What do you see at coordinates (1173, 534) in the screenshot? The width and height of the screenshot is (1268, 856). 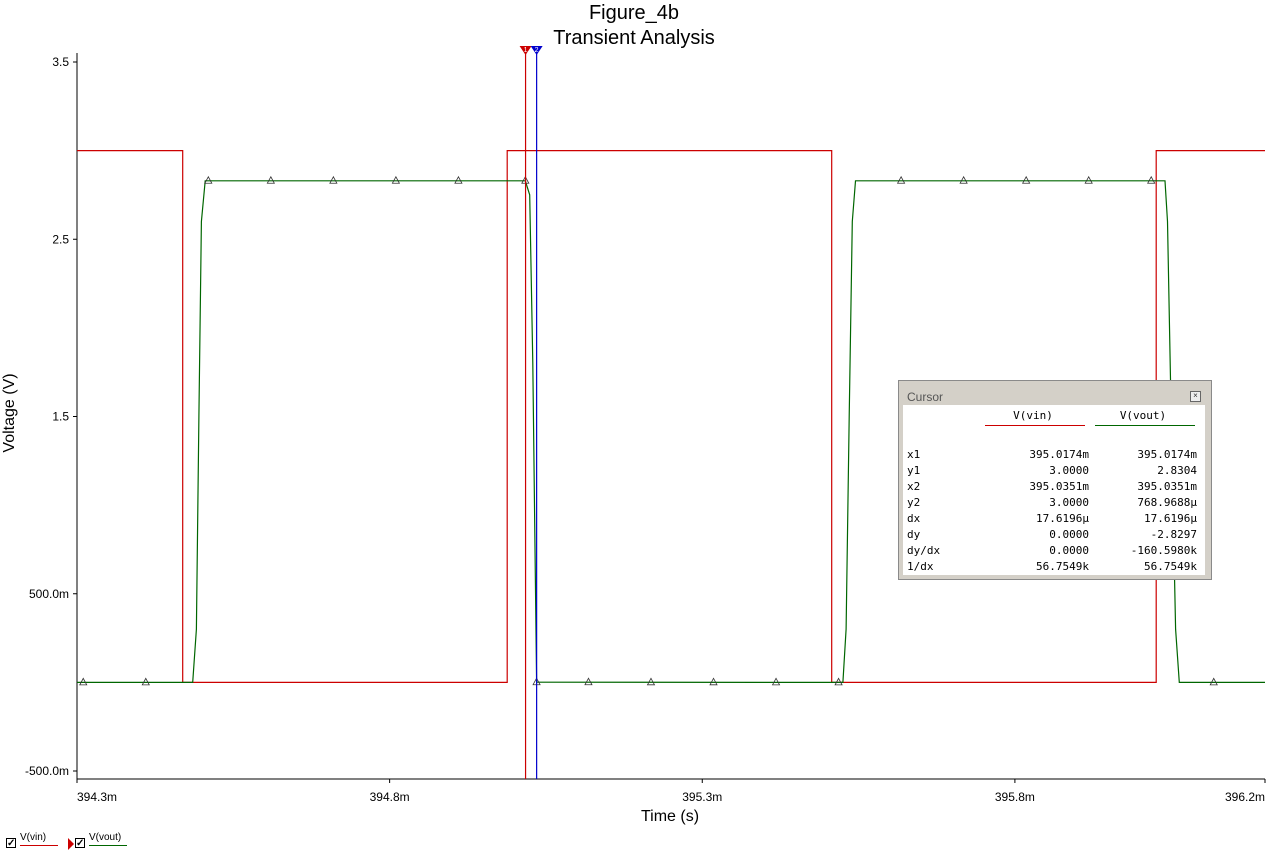 I see `cursor-row-vout-value: -2.8297` at bounding box center [1173, 534].